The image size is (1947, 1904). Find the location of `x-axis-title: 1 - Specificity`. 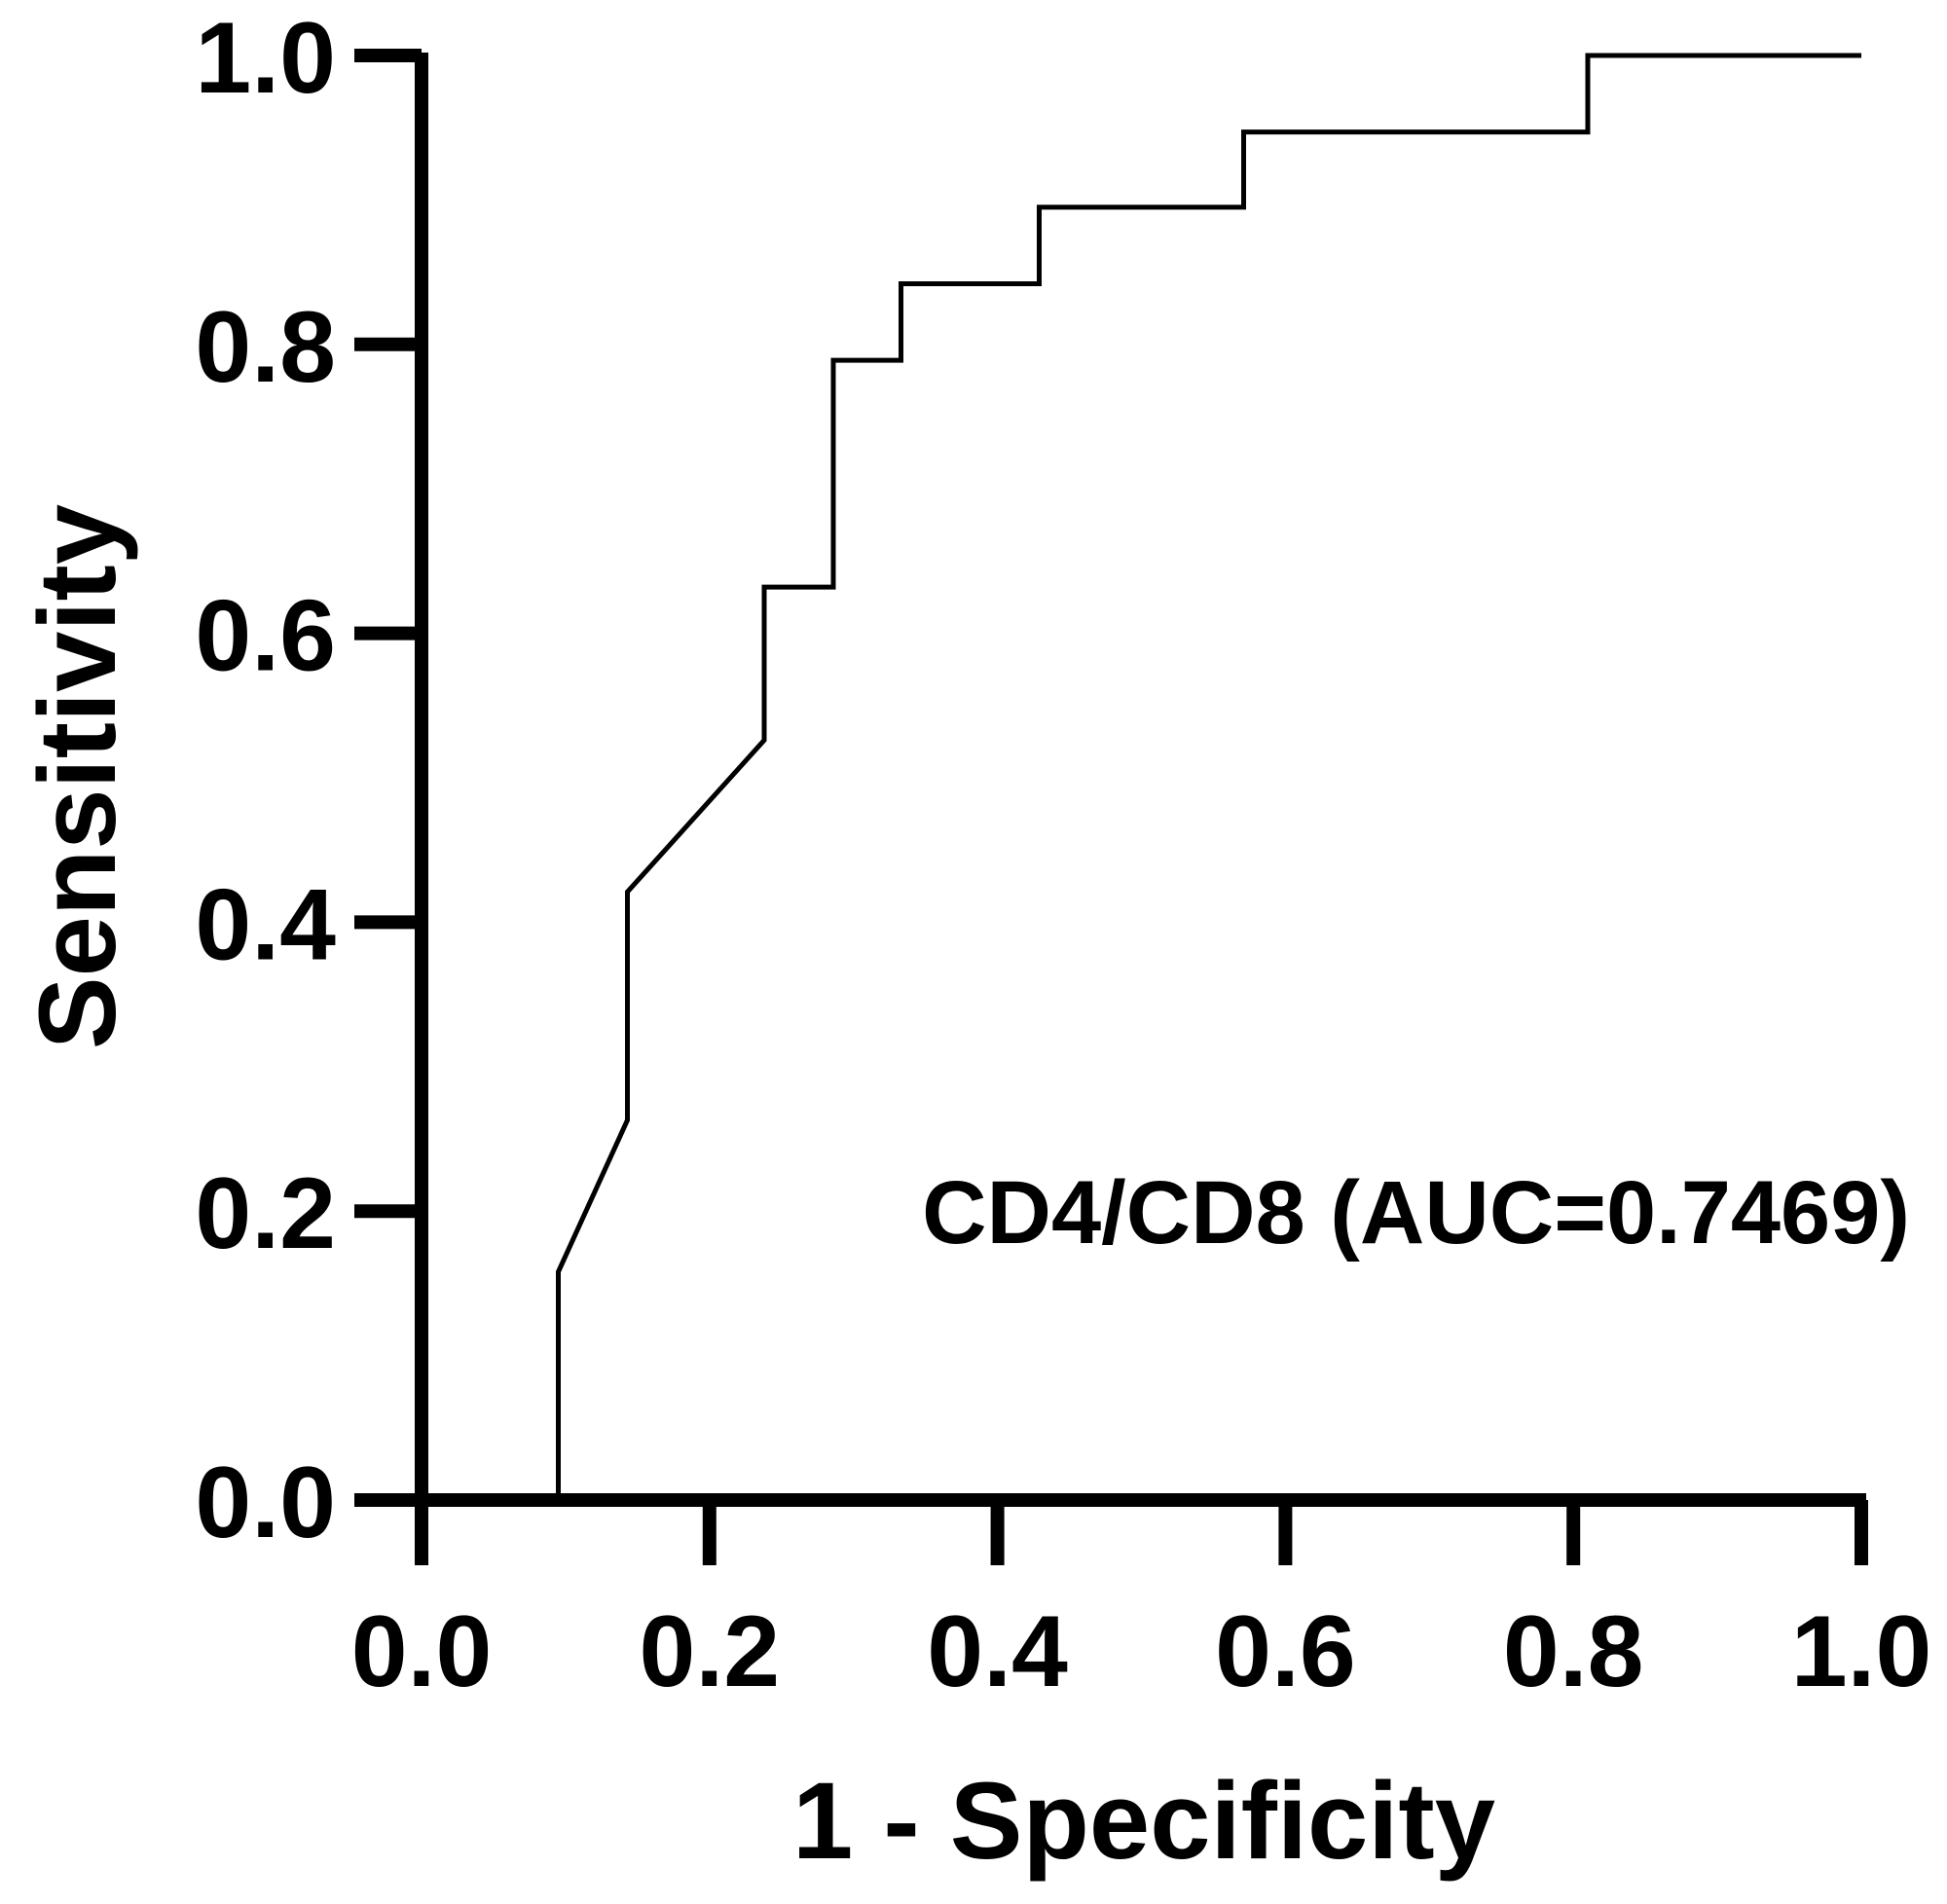

x-axis-title: 1 - Specificity is located at coordinates (1143, 1821).